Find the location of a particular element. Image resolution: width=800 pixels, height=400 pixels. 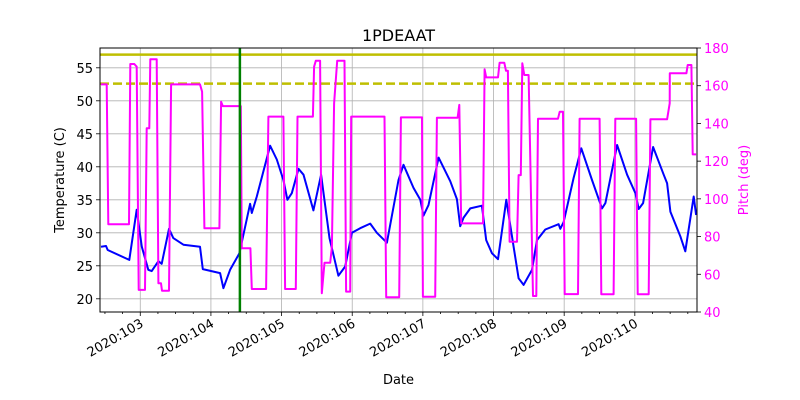

y-tick-label: 20 is located at coordinates (84, 300).